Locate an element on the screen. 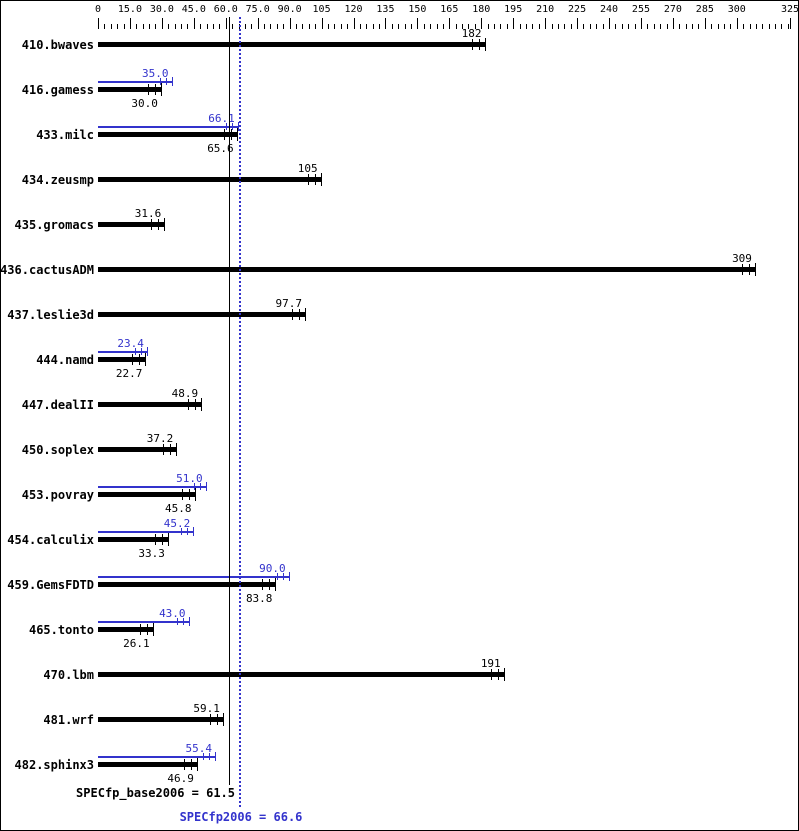 This screenshot has height=831, width=799. base-mean-line is located at coordinates (229, 401).